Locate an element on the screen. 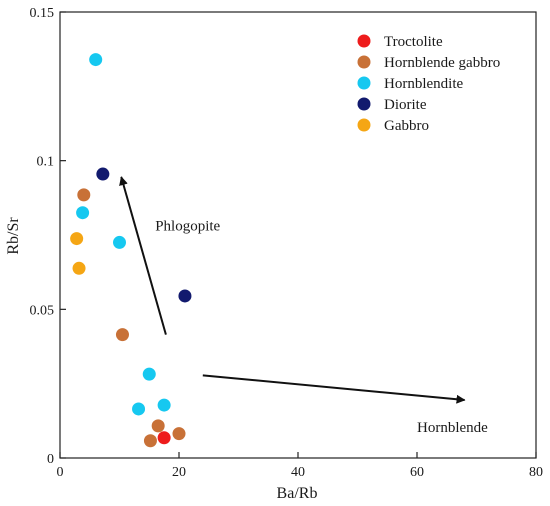 The width and height of the screenshot is (550, 506). hornblende-annotation: Hornblende is located at coordinates (452, 428).